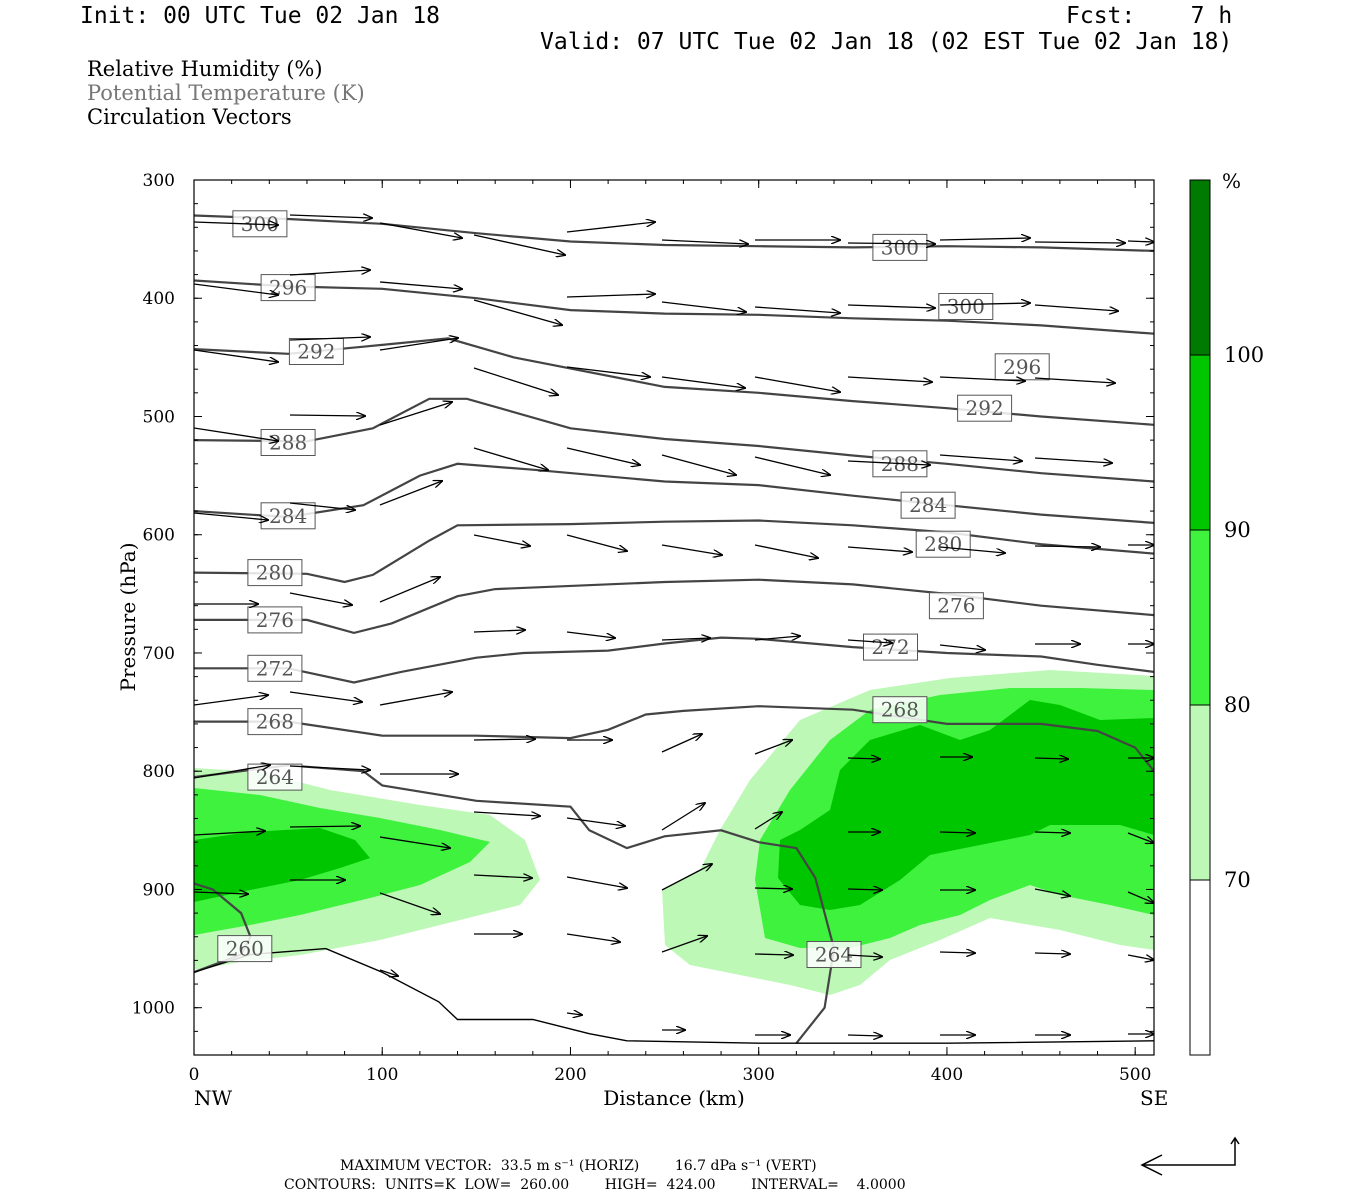  I want to click on contour-label-260: 260, so click(245, 949).